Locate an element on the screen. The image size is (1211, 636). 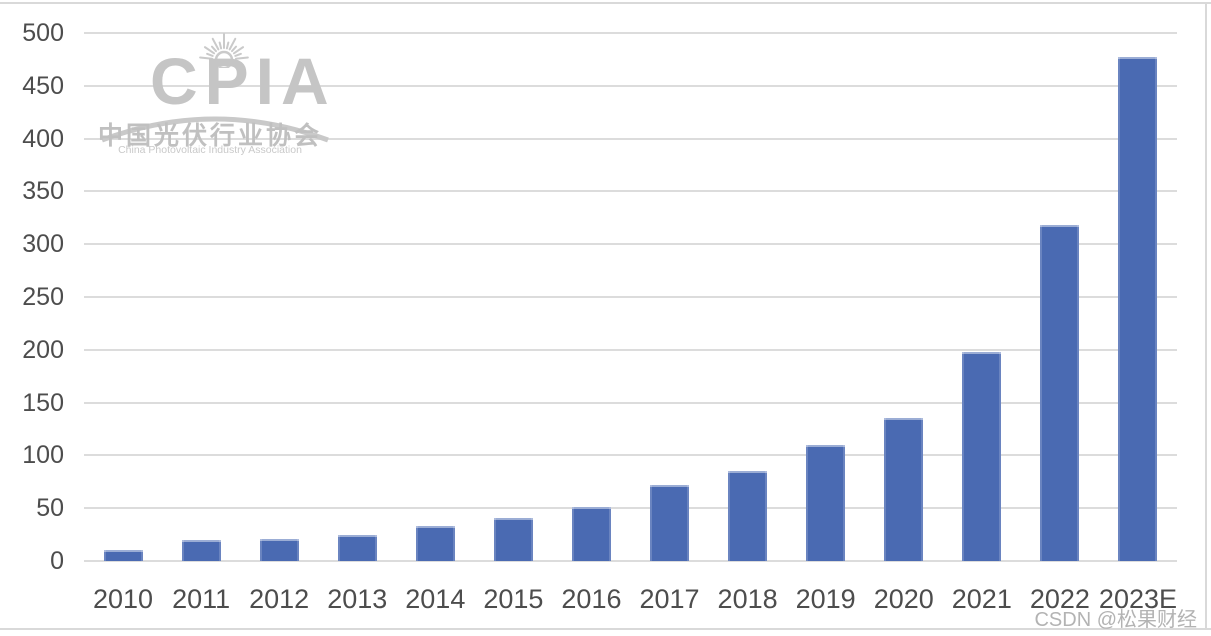
y-tick-label: 350 is located at coordinates (43, 191).